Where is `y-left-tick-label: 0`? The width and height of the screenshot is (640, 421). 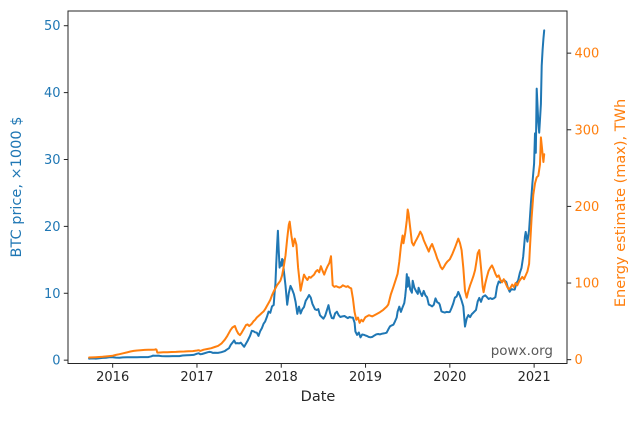 y-left-tick-label: 0 is located at coordinates (56, 361).